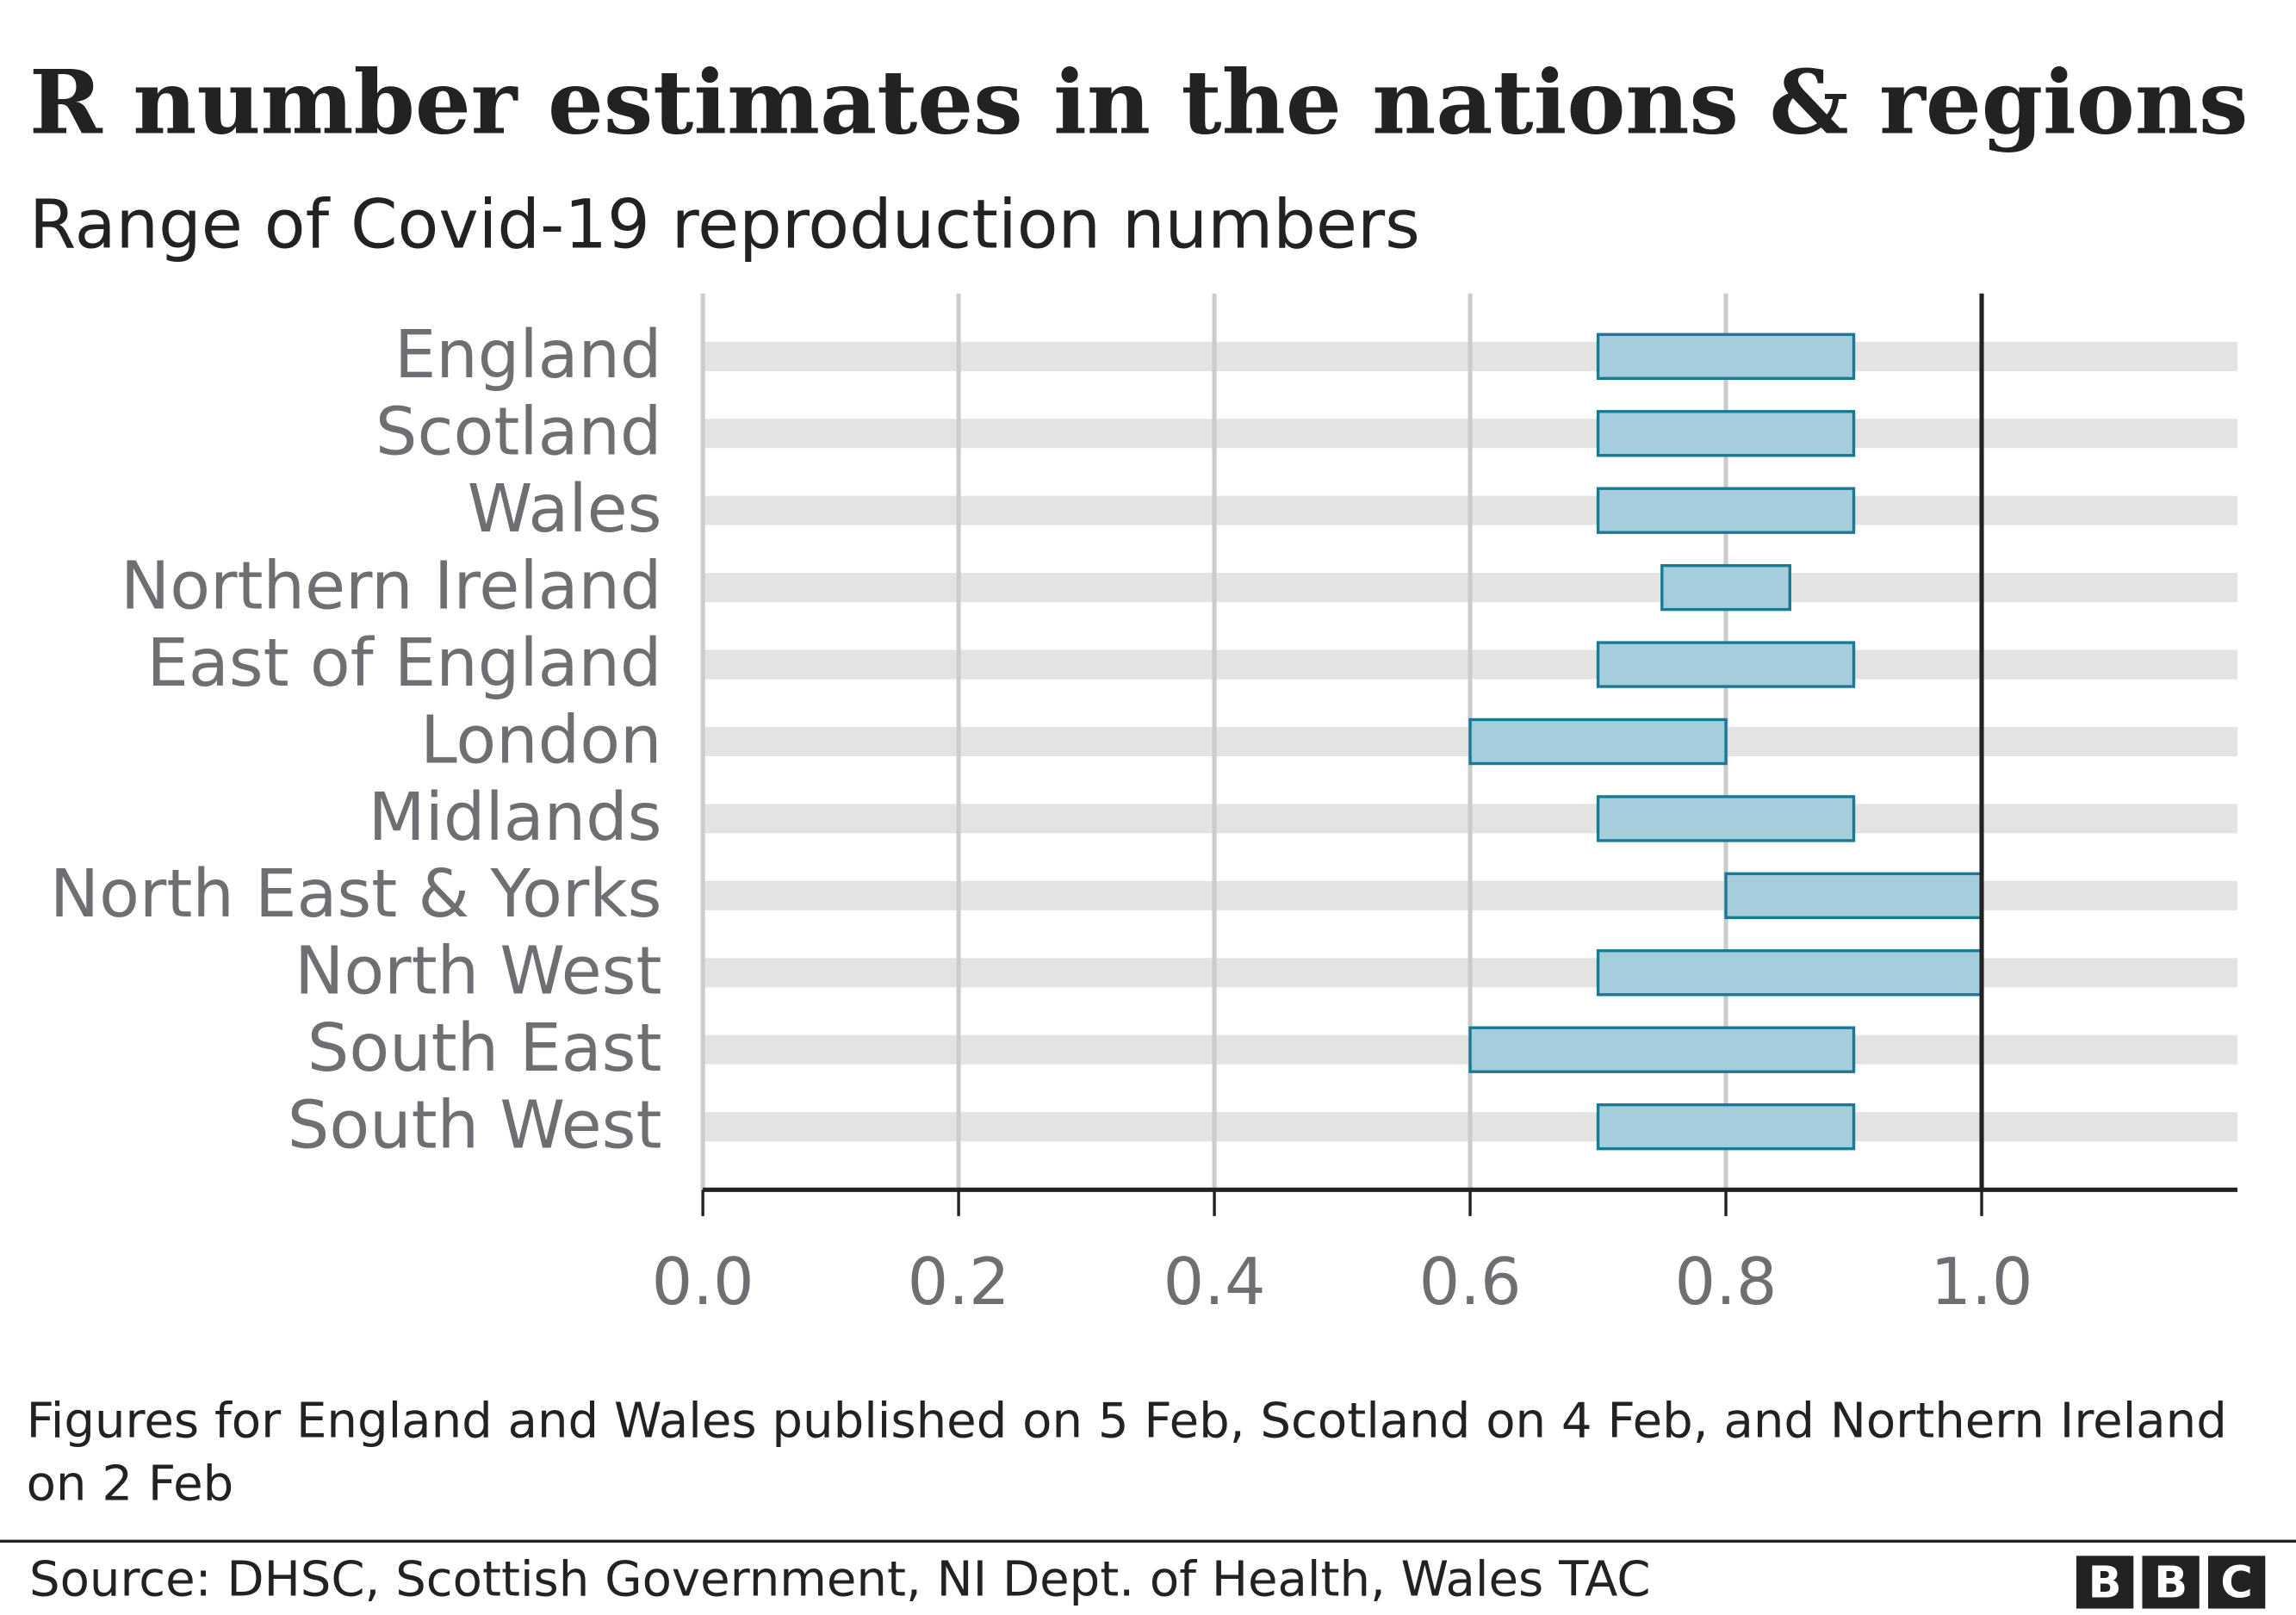 The image size is (2296, 1615). I want to click on y-category-label: London, so click(540, 740).